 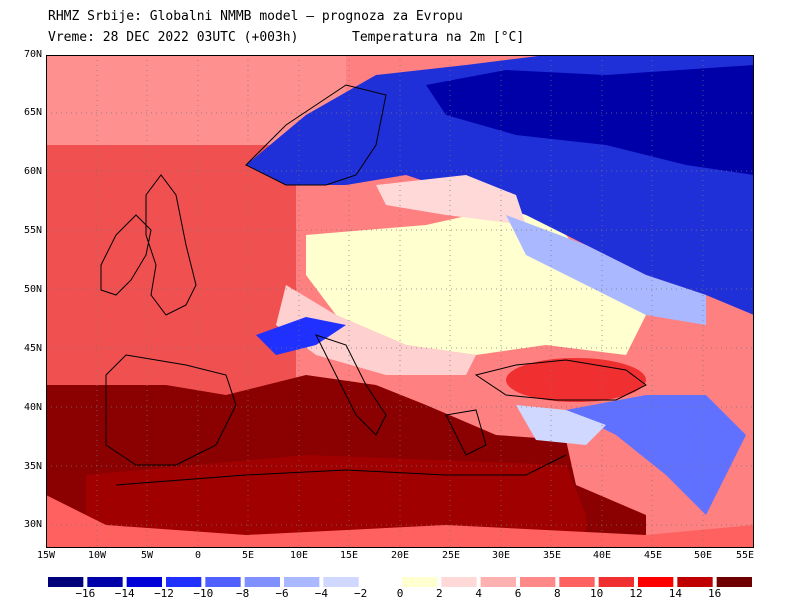 What do you see at coordinates (376, 330) in the screenshot?
I see `field-central-pink` at bounding box center [376, 330].